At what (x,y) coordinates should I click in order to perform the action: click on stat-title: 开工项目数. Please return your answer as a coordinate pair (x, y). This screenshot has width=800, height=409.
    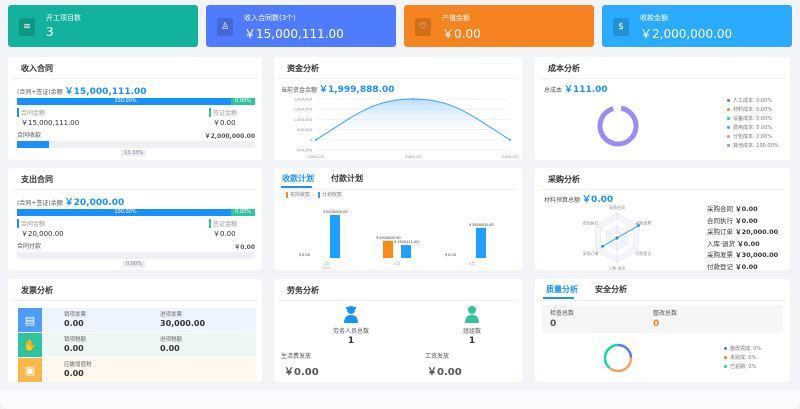
    Looking at the image, I should click on (63, 18).